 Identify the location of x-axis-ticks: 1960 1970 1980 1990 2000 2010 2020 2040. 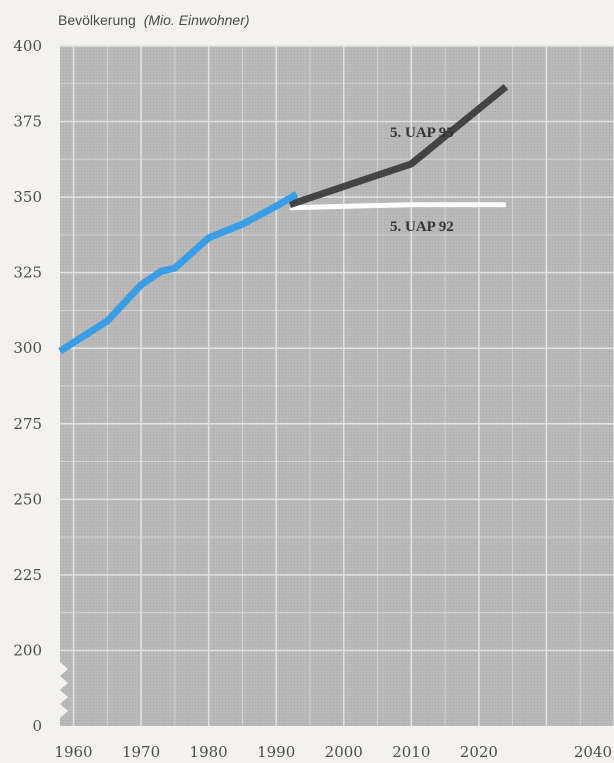
(333, 752).